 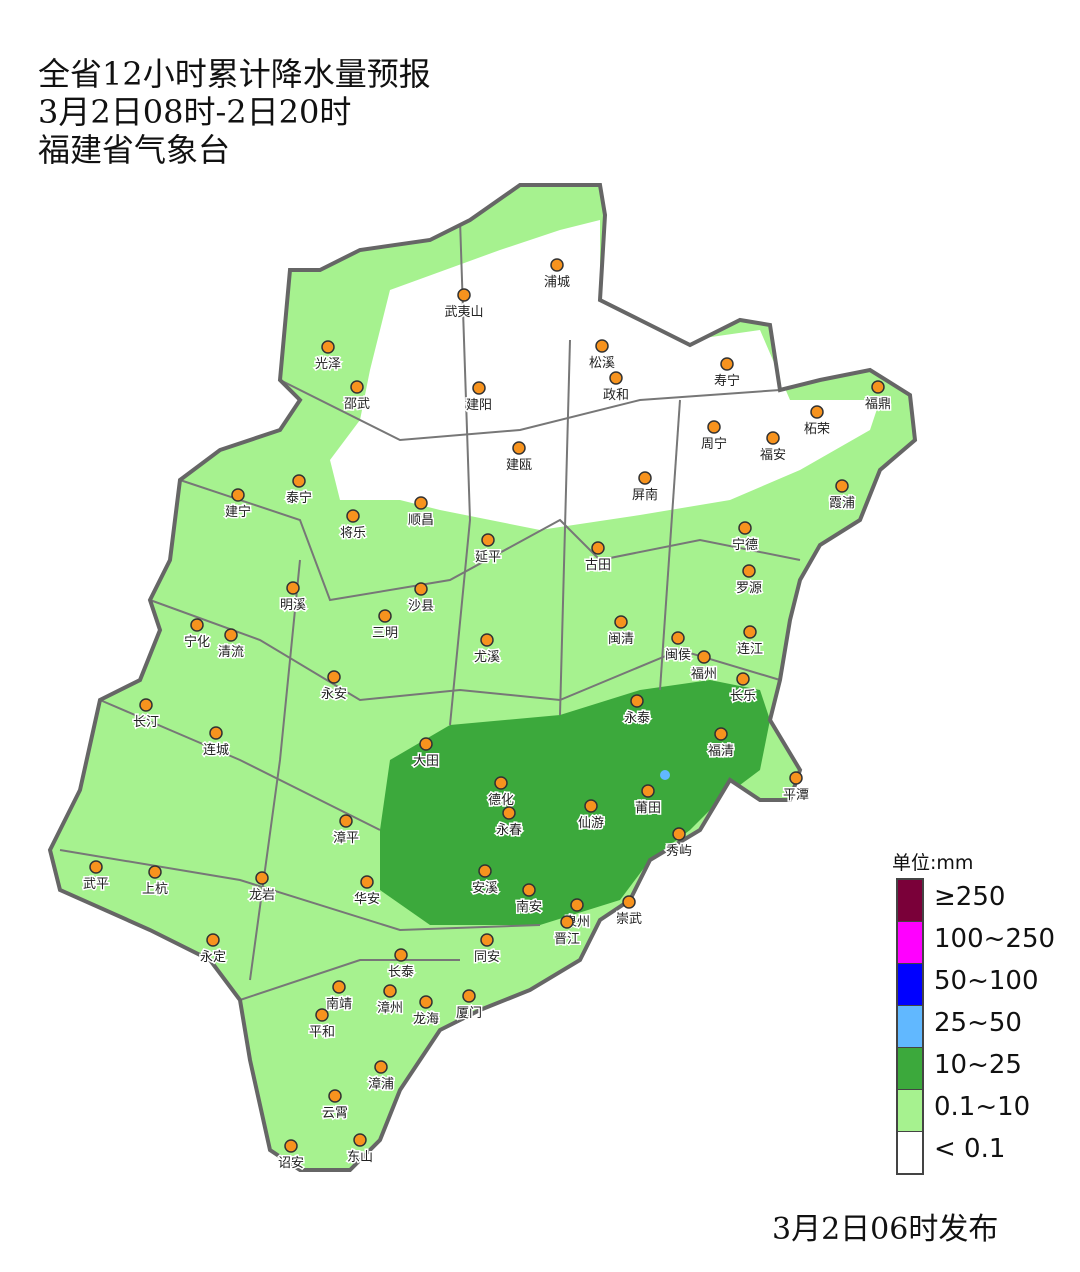 What do you see at coordinates (995, 939) in the screenshot?
I see `legend-label: 100~250` at bounding box center [995, 939].